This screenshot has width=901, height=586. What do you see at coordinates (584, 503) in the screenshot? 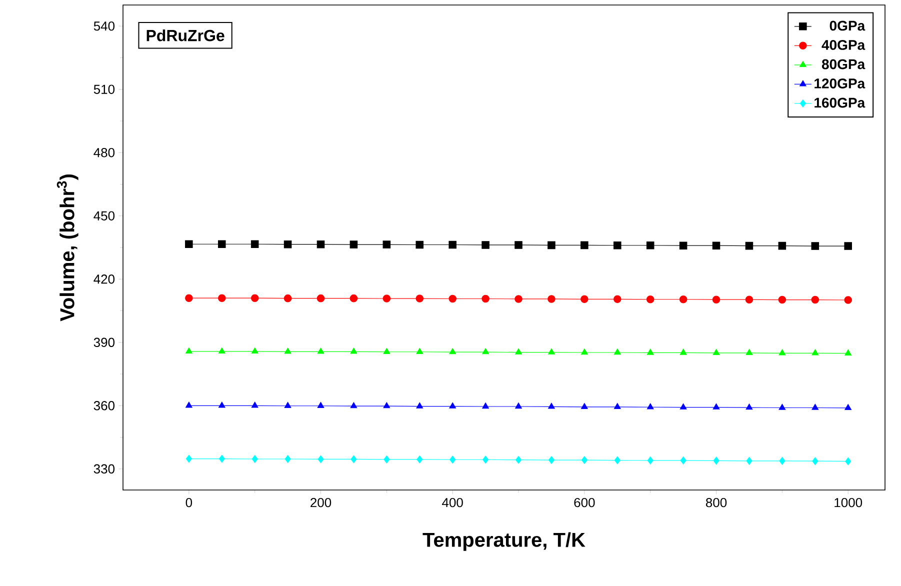
I see `x-tick-label: 600` at bounding box center [584, 503].